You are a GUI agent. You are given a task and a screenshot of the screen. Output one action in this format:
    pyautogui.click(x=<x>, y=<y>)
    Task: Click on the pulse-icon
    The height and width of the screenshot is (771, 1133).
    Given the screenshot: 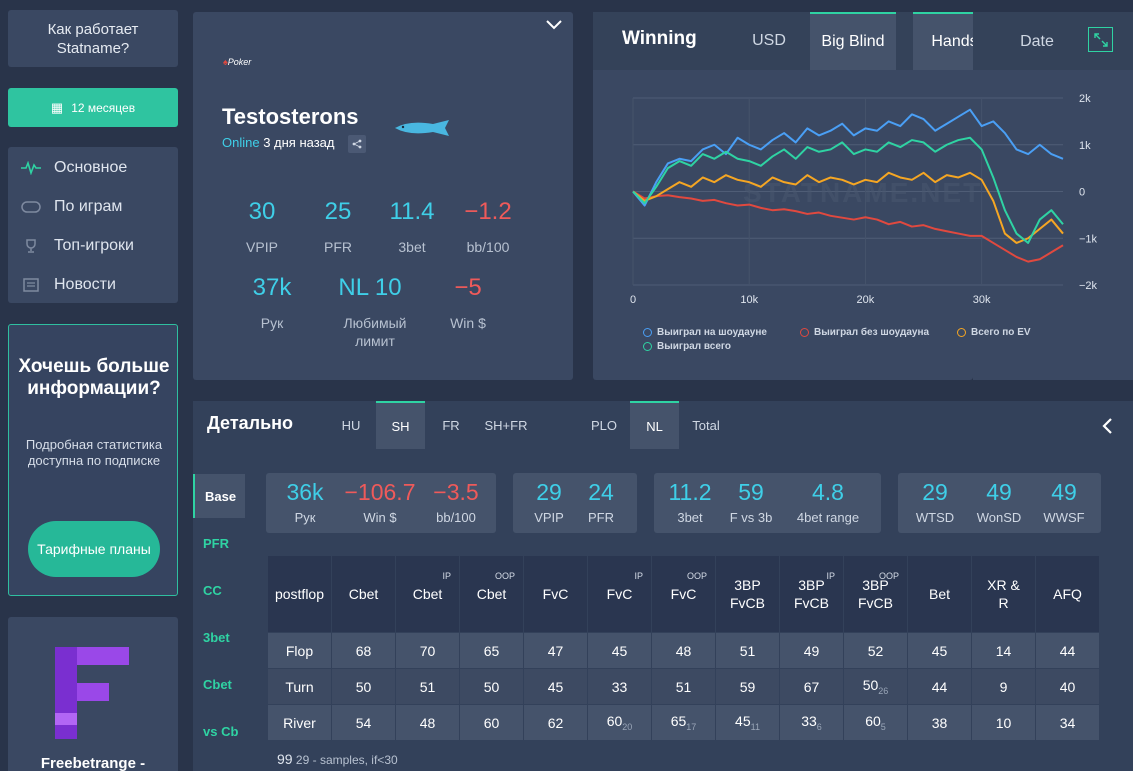 What is the action you would take?
    pyautogui.click(x=31, y=168)
    